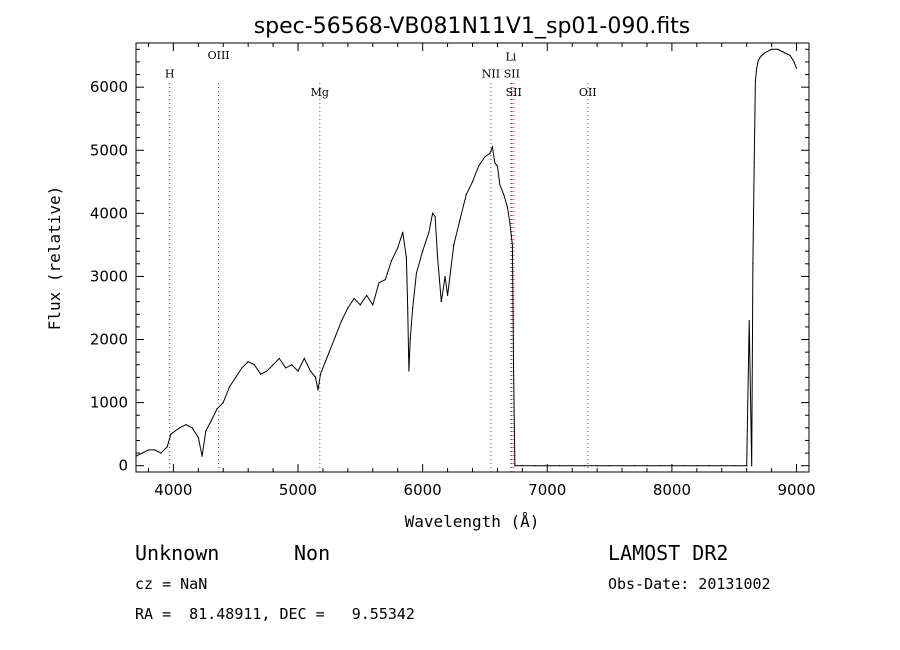 Image resolution: width=900 pixels, height=650 pixels. What do you see at coordinates (472, 521) in the screenshot?
I see `x-axis-label: Wavelength (Å)` at bounding box center [472, 521].